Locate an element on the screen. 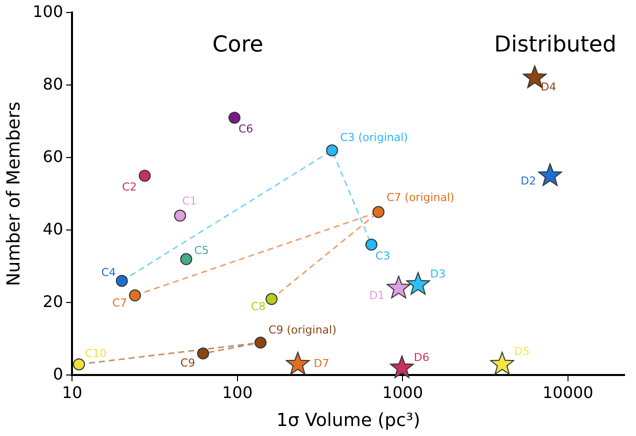  series-label: C9 (original) is located at coordinates (302, 329).